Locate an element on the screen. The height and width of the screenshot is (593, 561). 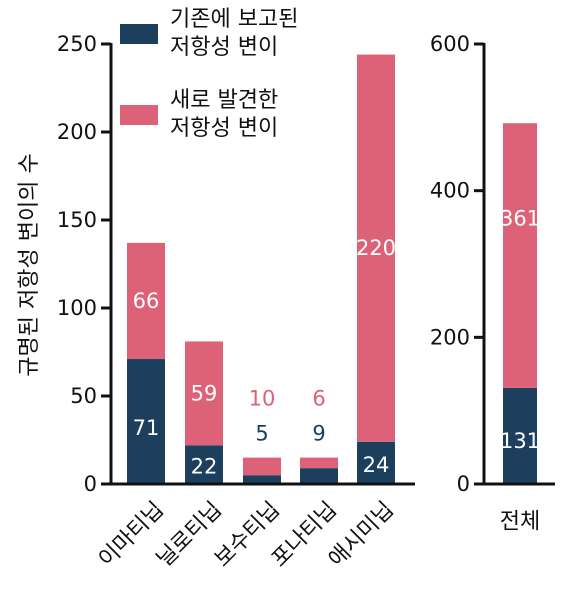
y-axis-title: 규명된 저항성 변이의 수 is located at coordinates (29, 264).